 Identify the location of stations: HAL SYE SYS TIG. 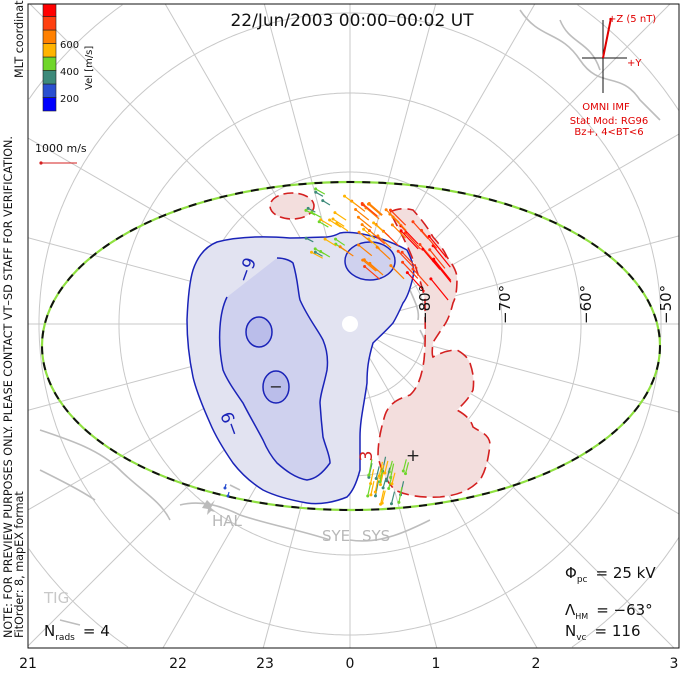
(216, 553).